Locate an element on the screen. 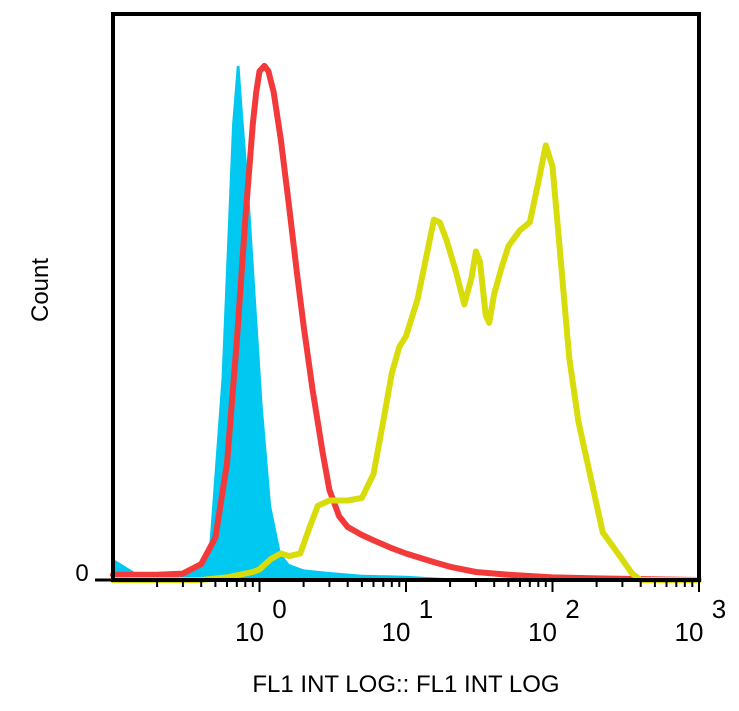 This screenshot has height=711, width=739. x-tick-label-exponent: 3 is located at coordinates (719, 609).